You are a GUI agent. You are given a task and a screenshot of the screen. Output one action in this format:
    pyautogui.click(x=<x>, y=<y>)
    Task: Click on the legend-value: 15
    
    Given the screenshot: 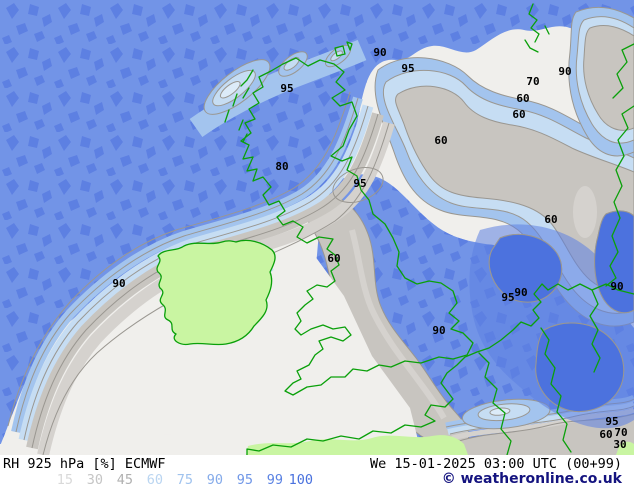 What is the action you would take?
    pyautogui.click(x=64, y=480)
    